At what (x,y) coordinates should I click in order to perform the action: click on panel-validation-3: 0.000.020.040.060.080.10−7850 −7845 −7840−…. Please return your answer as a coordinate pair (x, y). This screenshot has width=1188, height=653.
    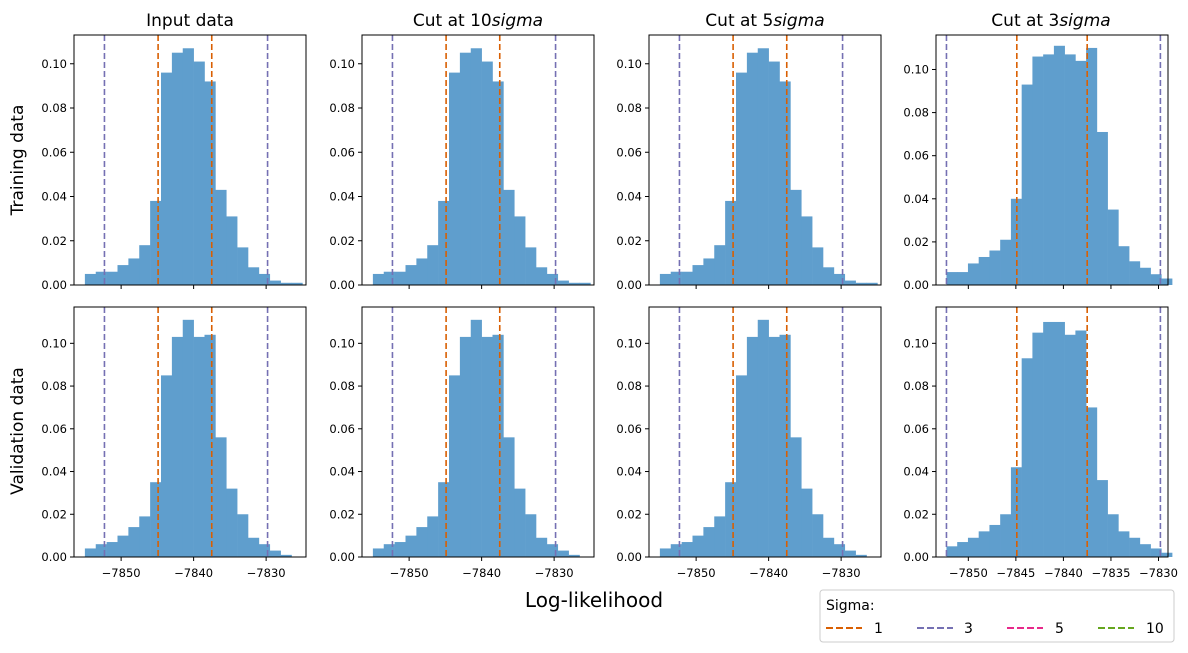
    Looking at the image, I should click on (1040, 443).